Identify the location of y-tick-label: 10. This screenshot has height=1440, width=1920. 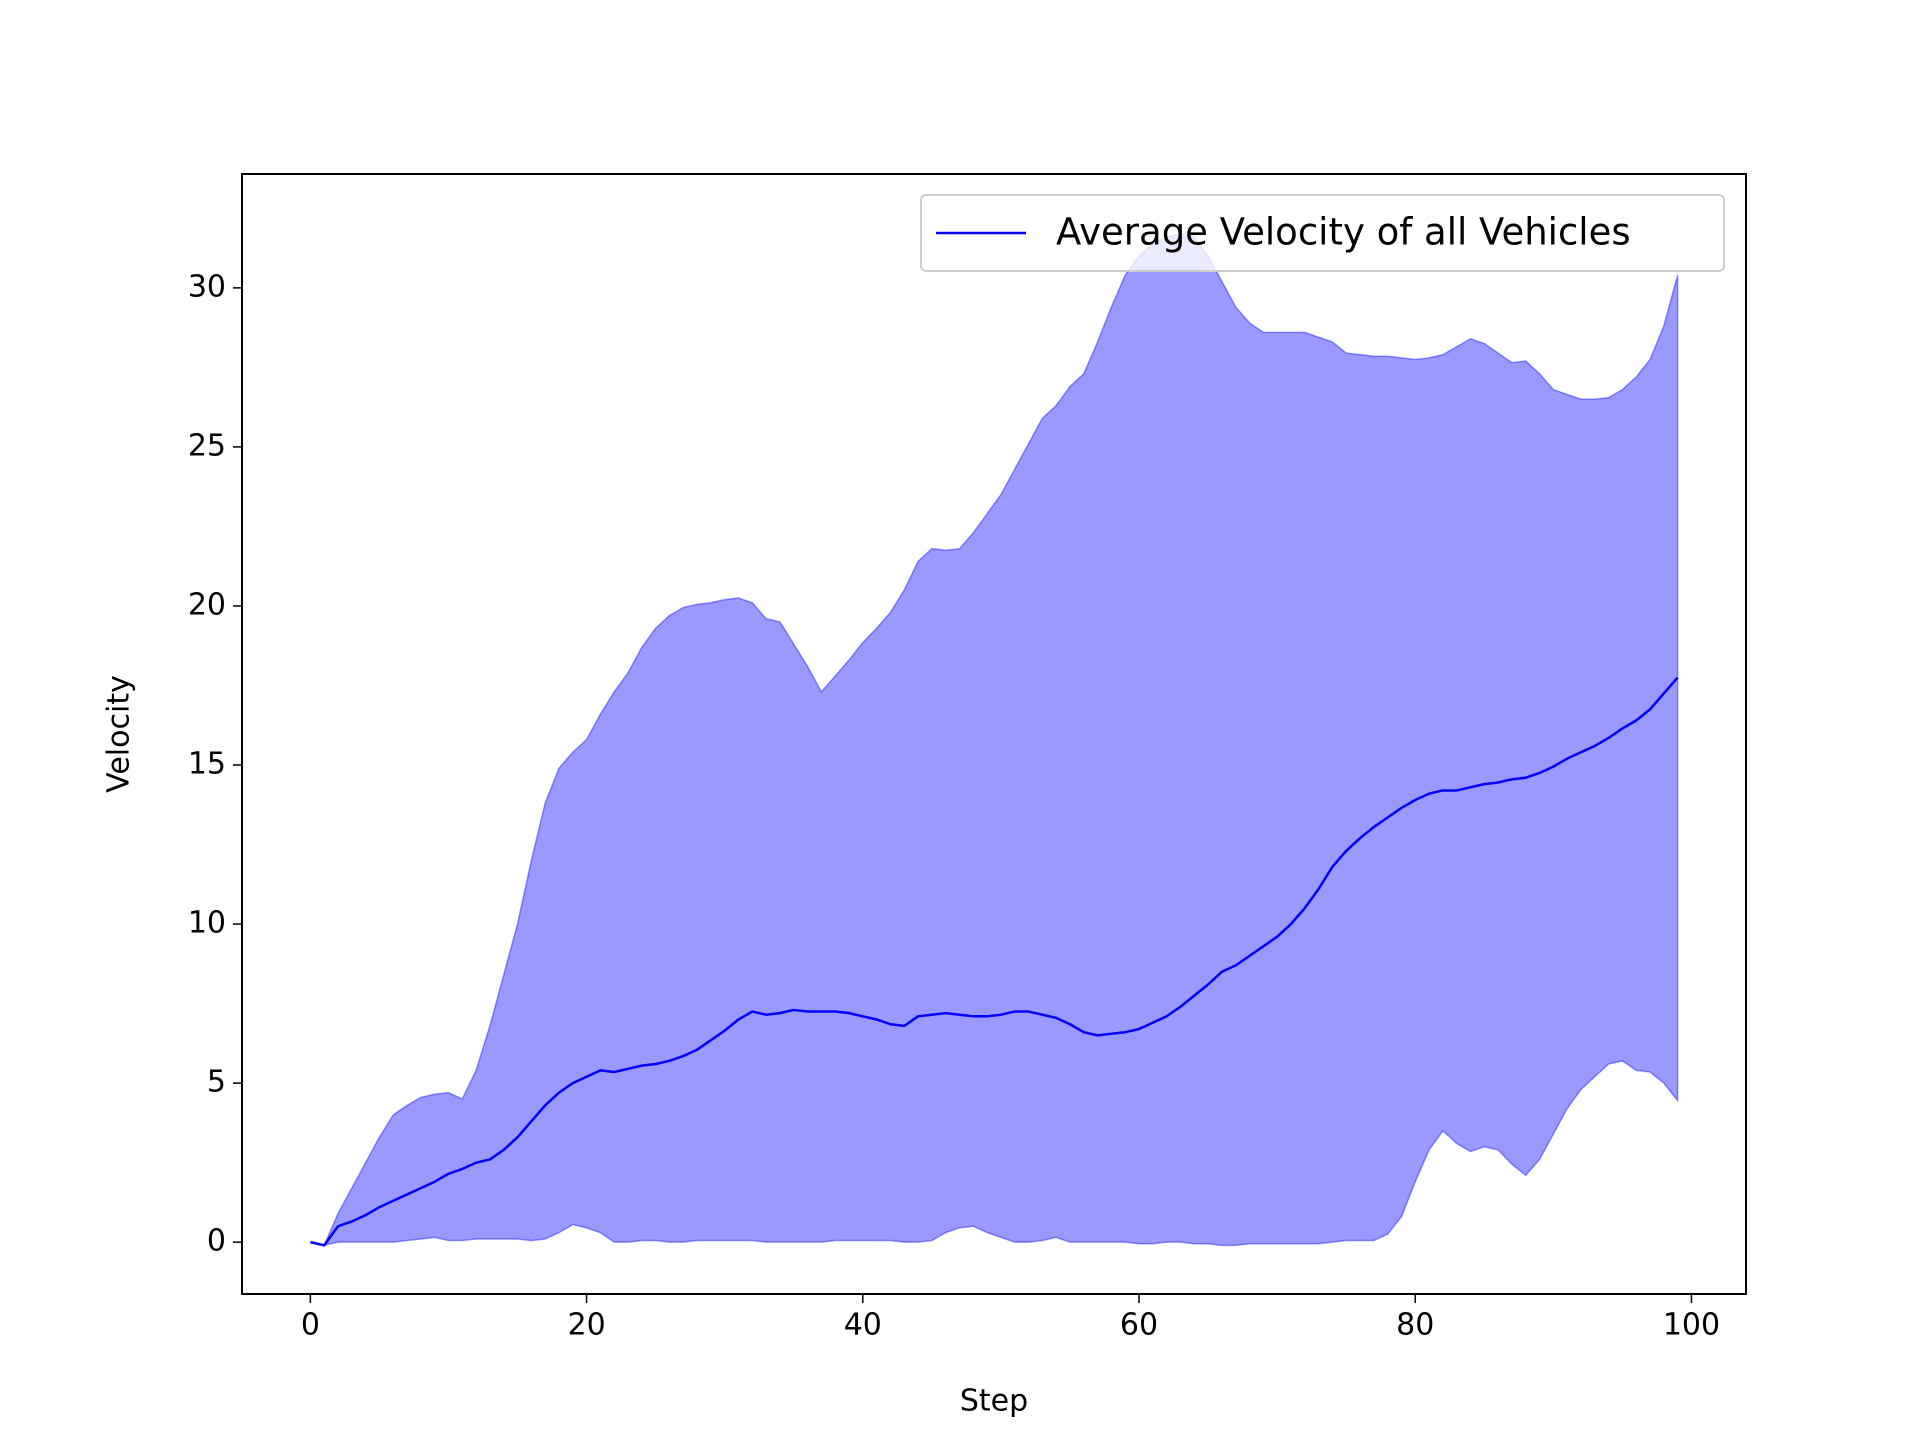
(207, 923).